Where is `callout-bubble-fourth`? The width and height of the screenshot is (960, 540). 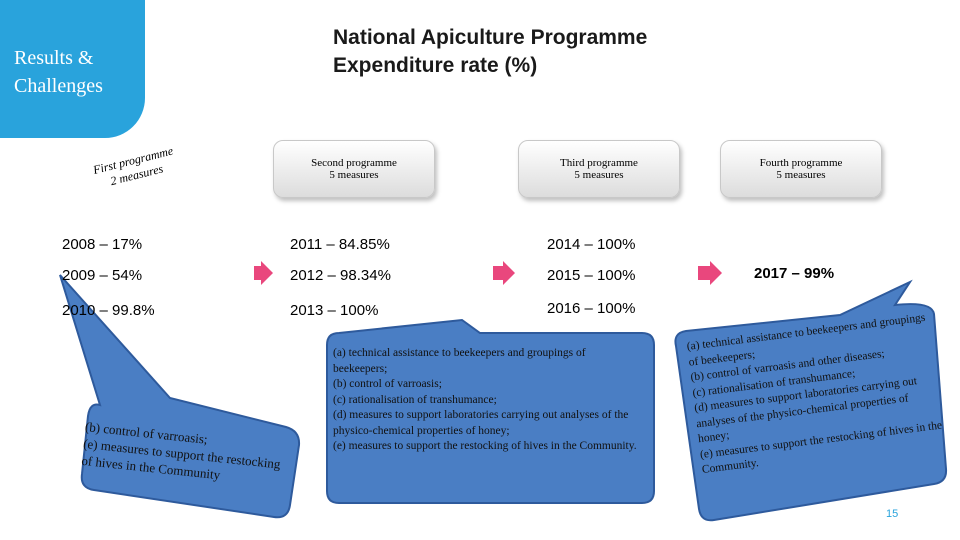
callout-bubble-fourth is located at coordinates (811, 400).